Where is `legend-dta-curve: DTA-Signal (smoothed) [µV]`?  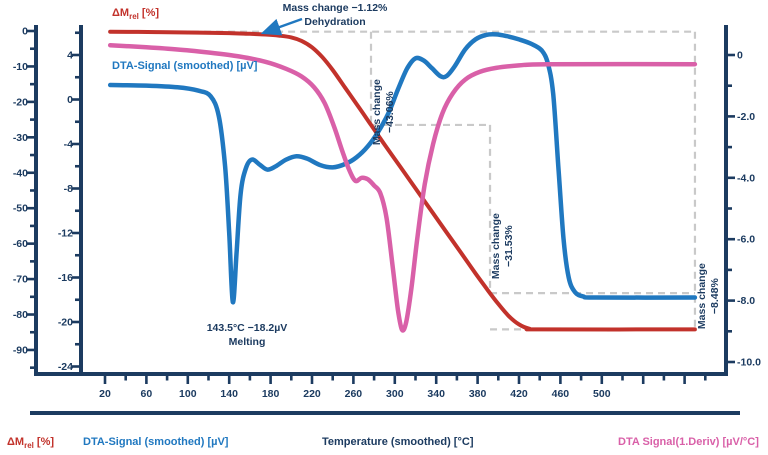
legend-dta-curve: DTA-Signal (smoothed) [µV] is located at coordinates (156, 442).